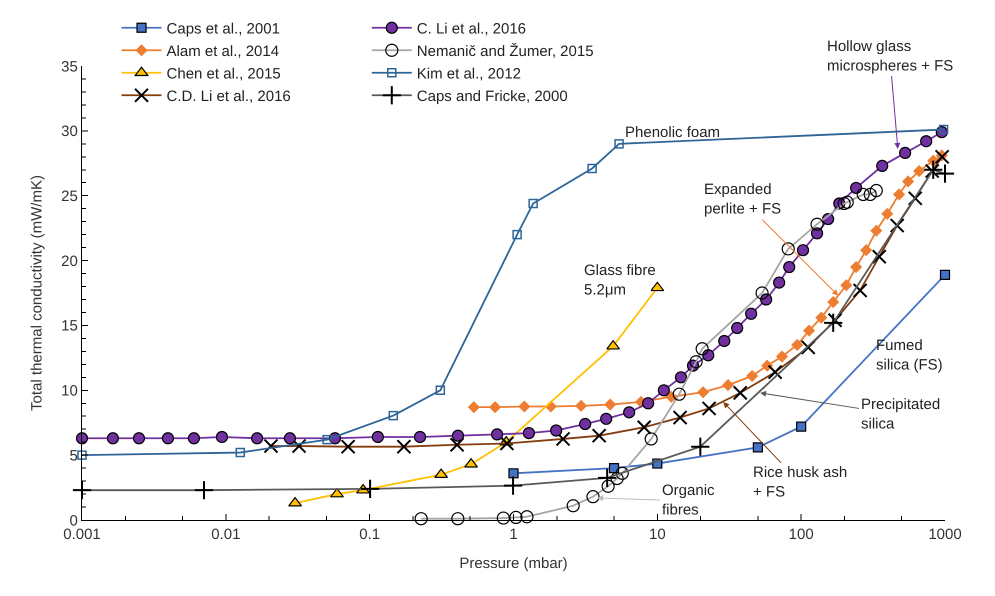  What do you see at coordinates (69, 326) in the screenshot?
I see `y-tick-label: 15` at bounding box center [69, 326].